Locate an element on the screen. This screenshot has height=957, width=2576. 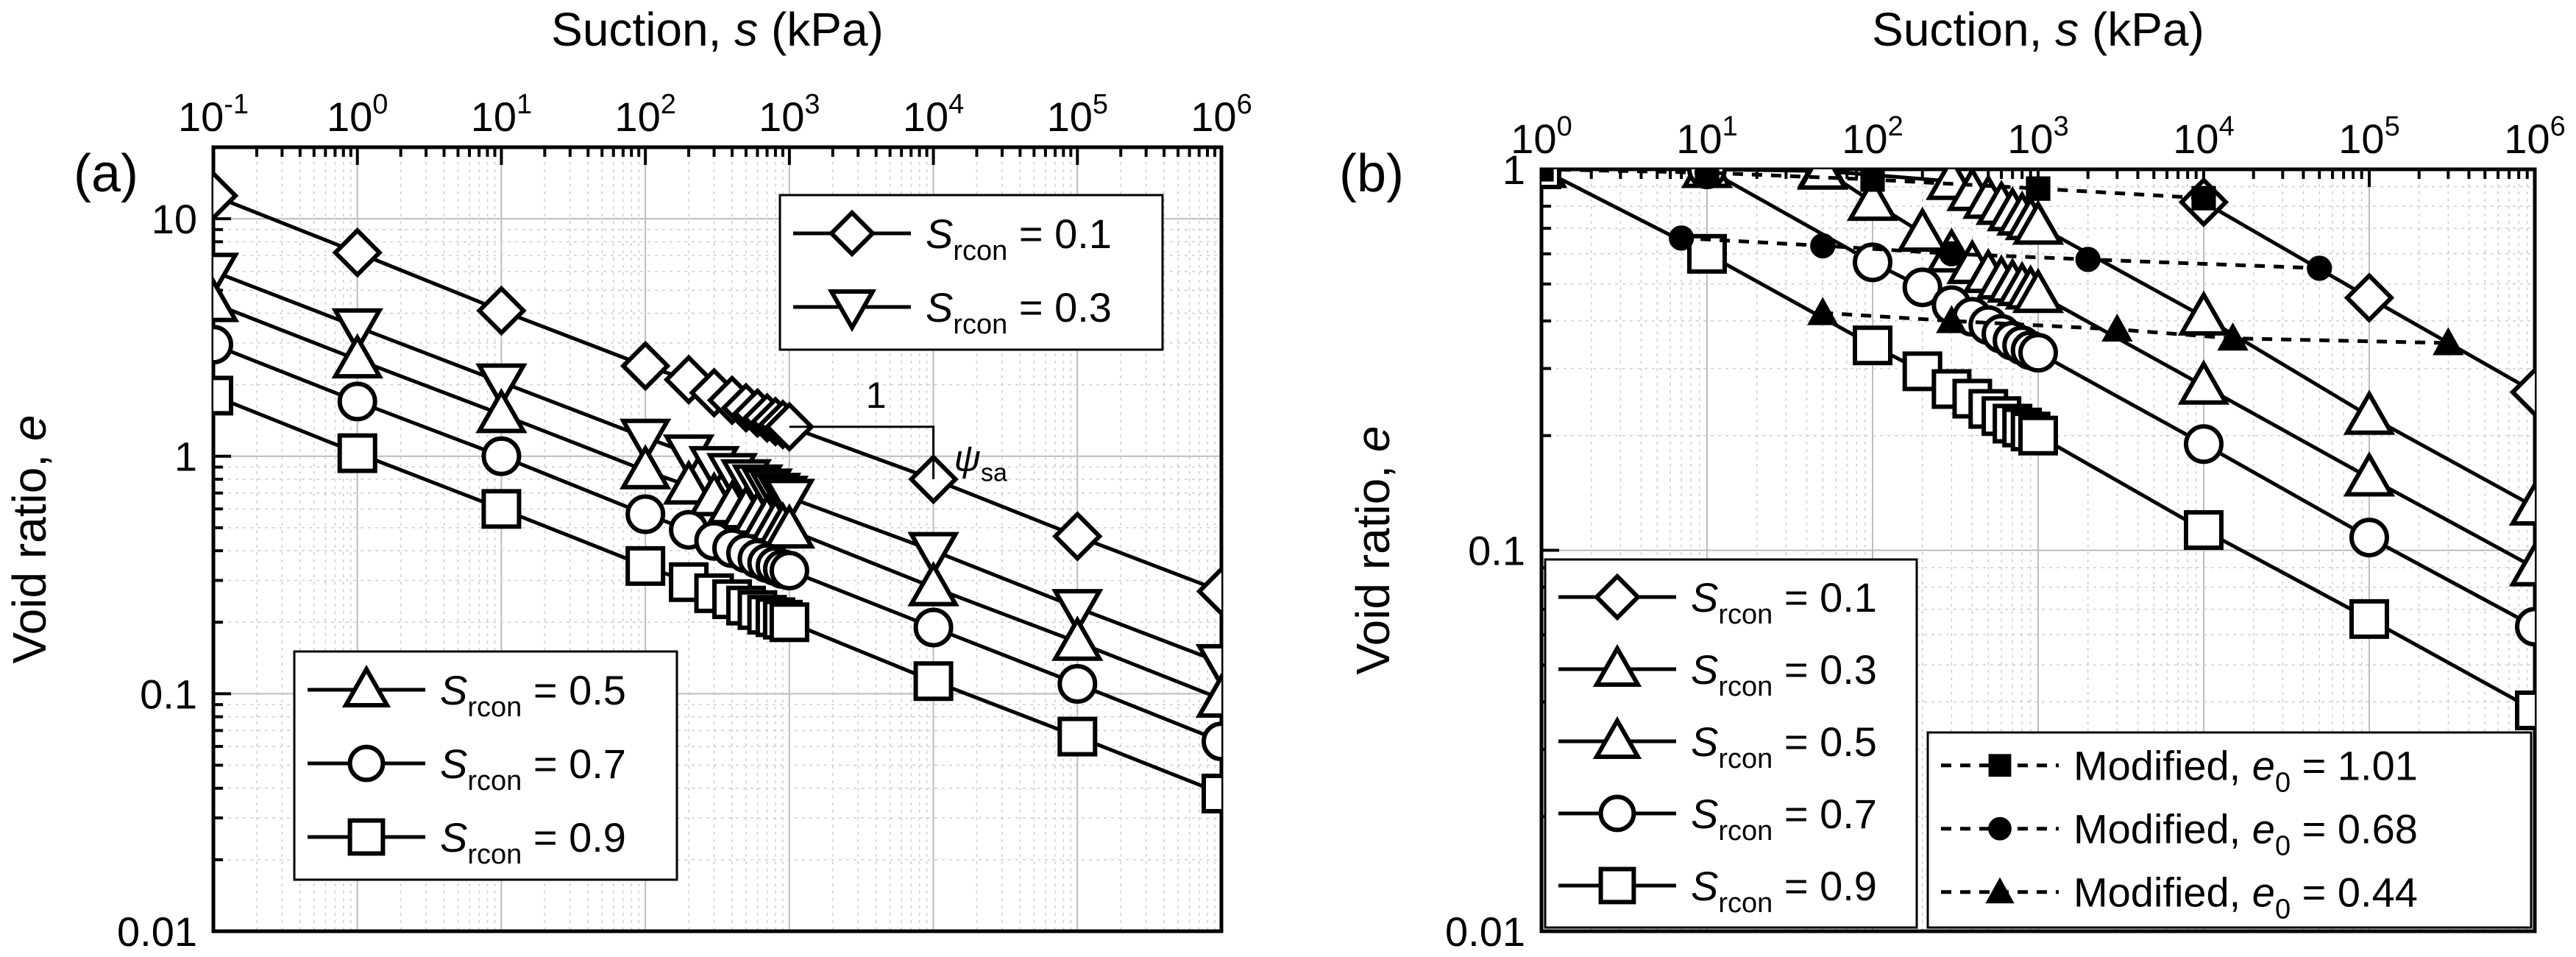
y-axis-title-text: Void ratio, is located at coordinates (1372, 563).